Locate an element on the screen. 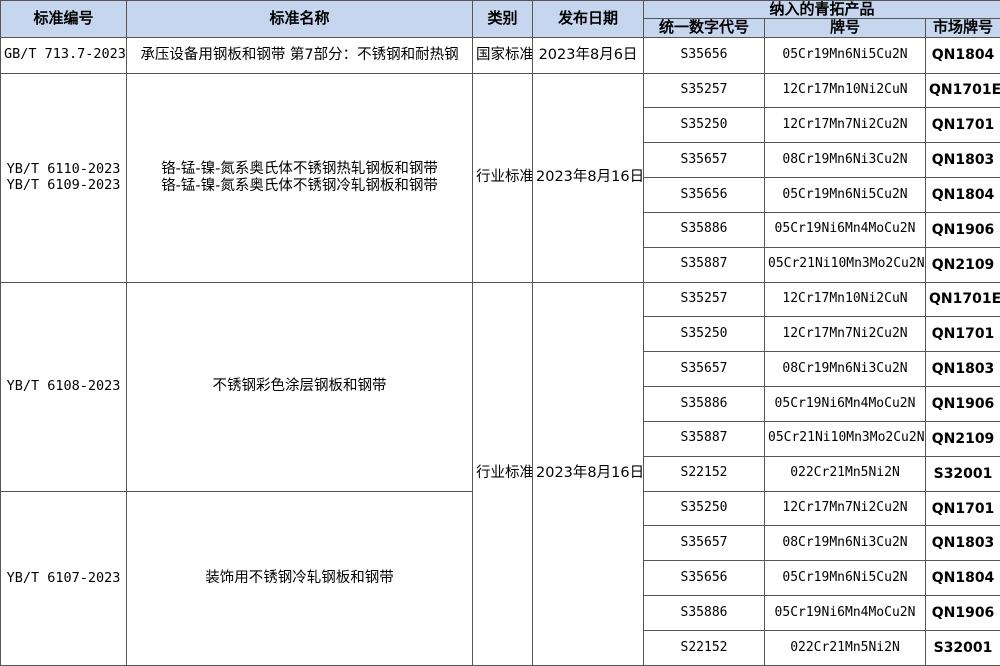 The width and height of the screenshot is (1000, 666). standard-name-line: 承压设备用钢板和钢带 第7部分：不锈钢和耐热钢 is located at coordinates (299, 54).